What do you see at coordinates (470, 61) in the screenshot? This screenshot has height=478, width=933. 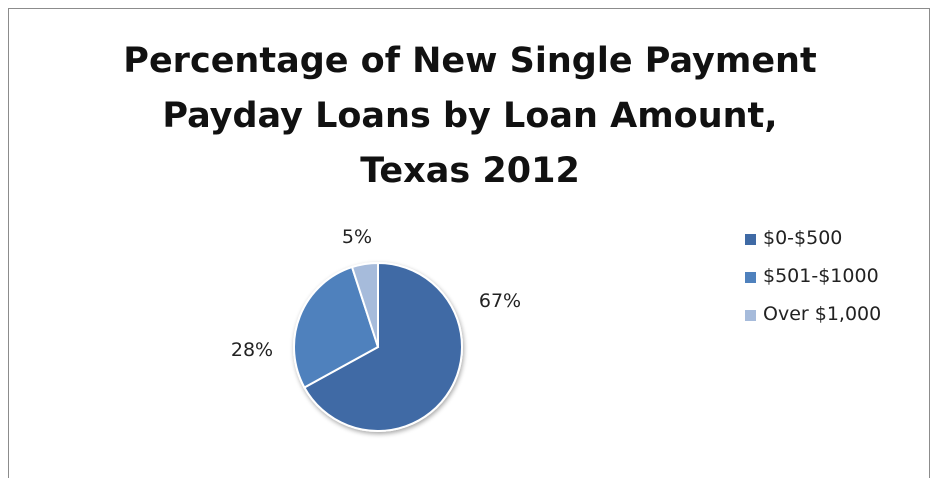 I see `chart-title-line-1: Percentage of New Single Payment` at bounding box center [470, 61].